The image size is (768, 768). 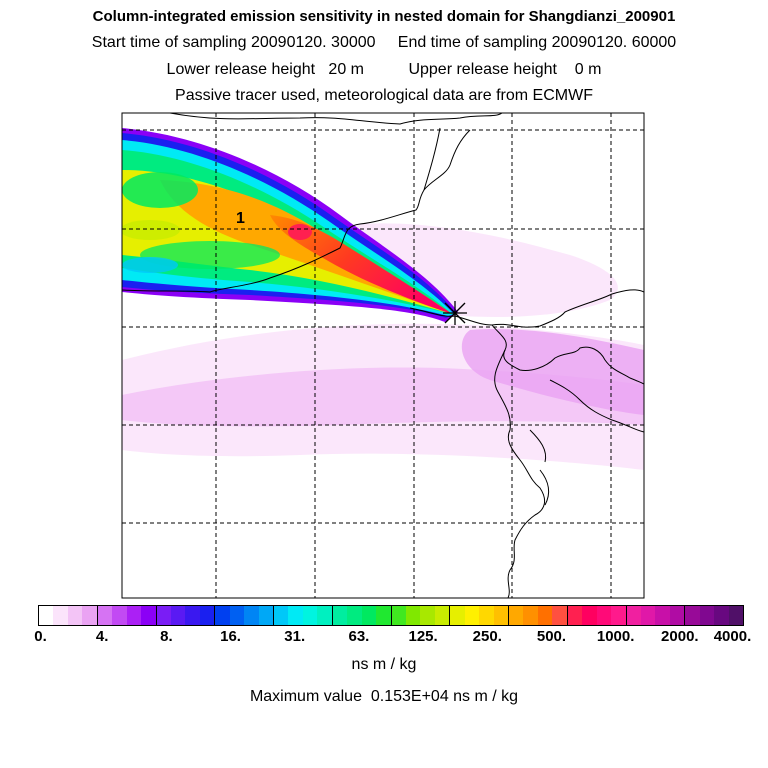 I want to click on colorbar-tick-label: 125., so click(x=423, y=636).